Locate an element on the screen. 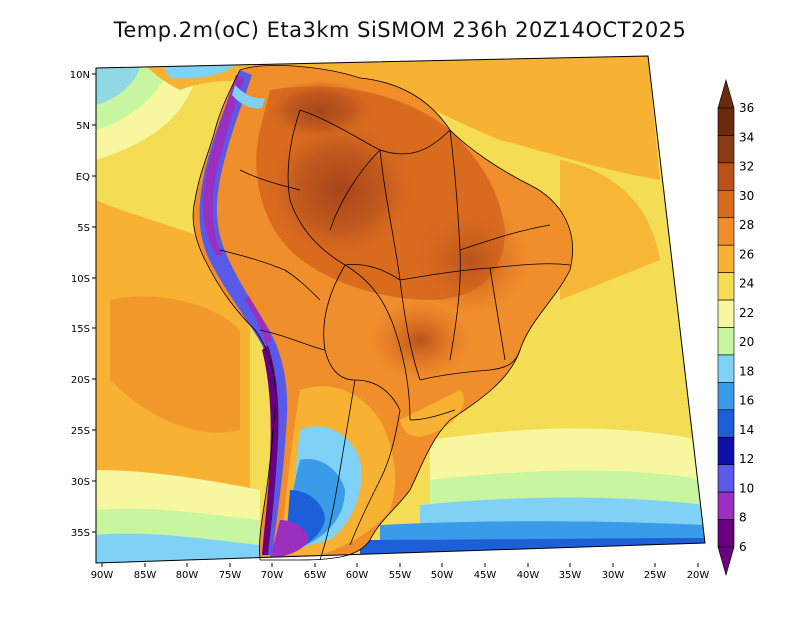  lon-label: 45W is located at coordinates (485, 575).